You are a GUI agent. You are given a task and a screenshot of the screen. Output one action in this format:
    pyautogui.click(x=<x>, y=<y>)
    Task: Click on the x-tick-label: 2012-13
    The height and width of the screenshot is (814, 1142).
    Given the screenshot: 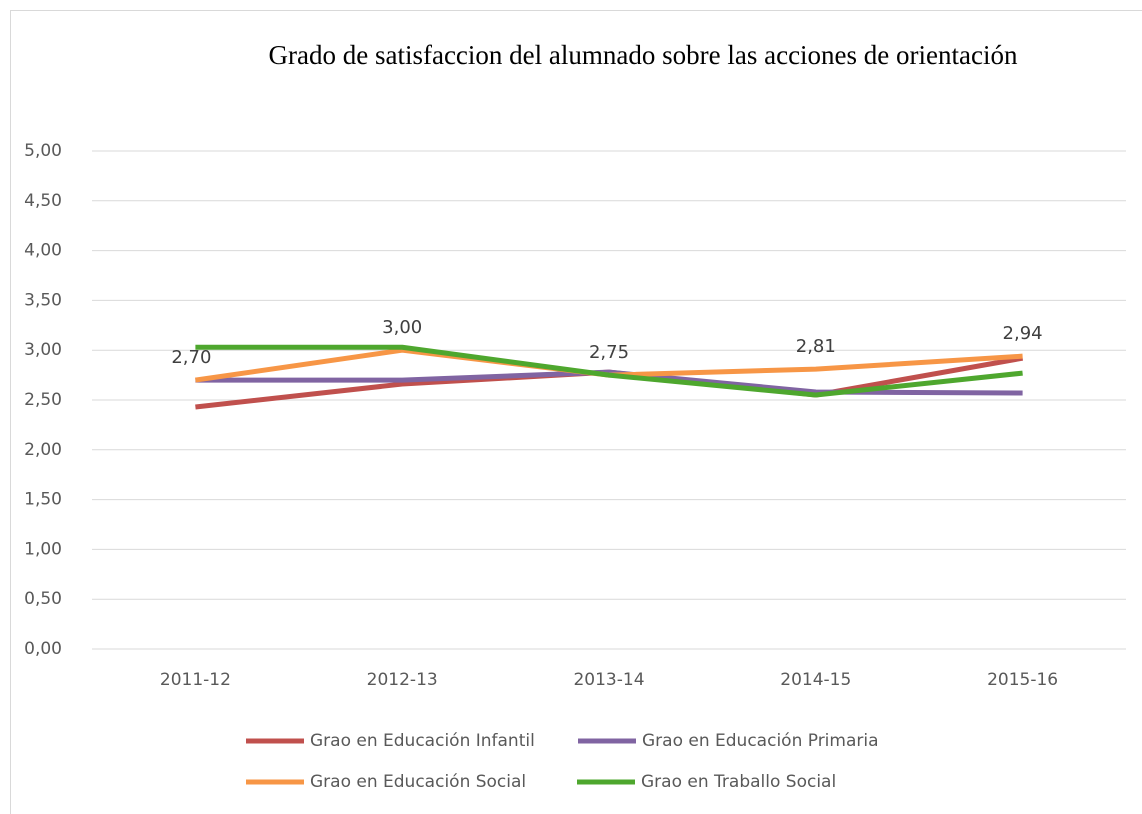 What is the action you would take?
    pyautogui.click(x=402, y=680)
    